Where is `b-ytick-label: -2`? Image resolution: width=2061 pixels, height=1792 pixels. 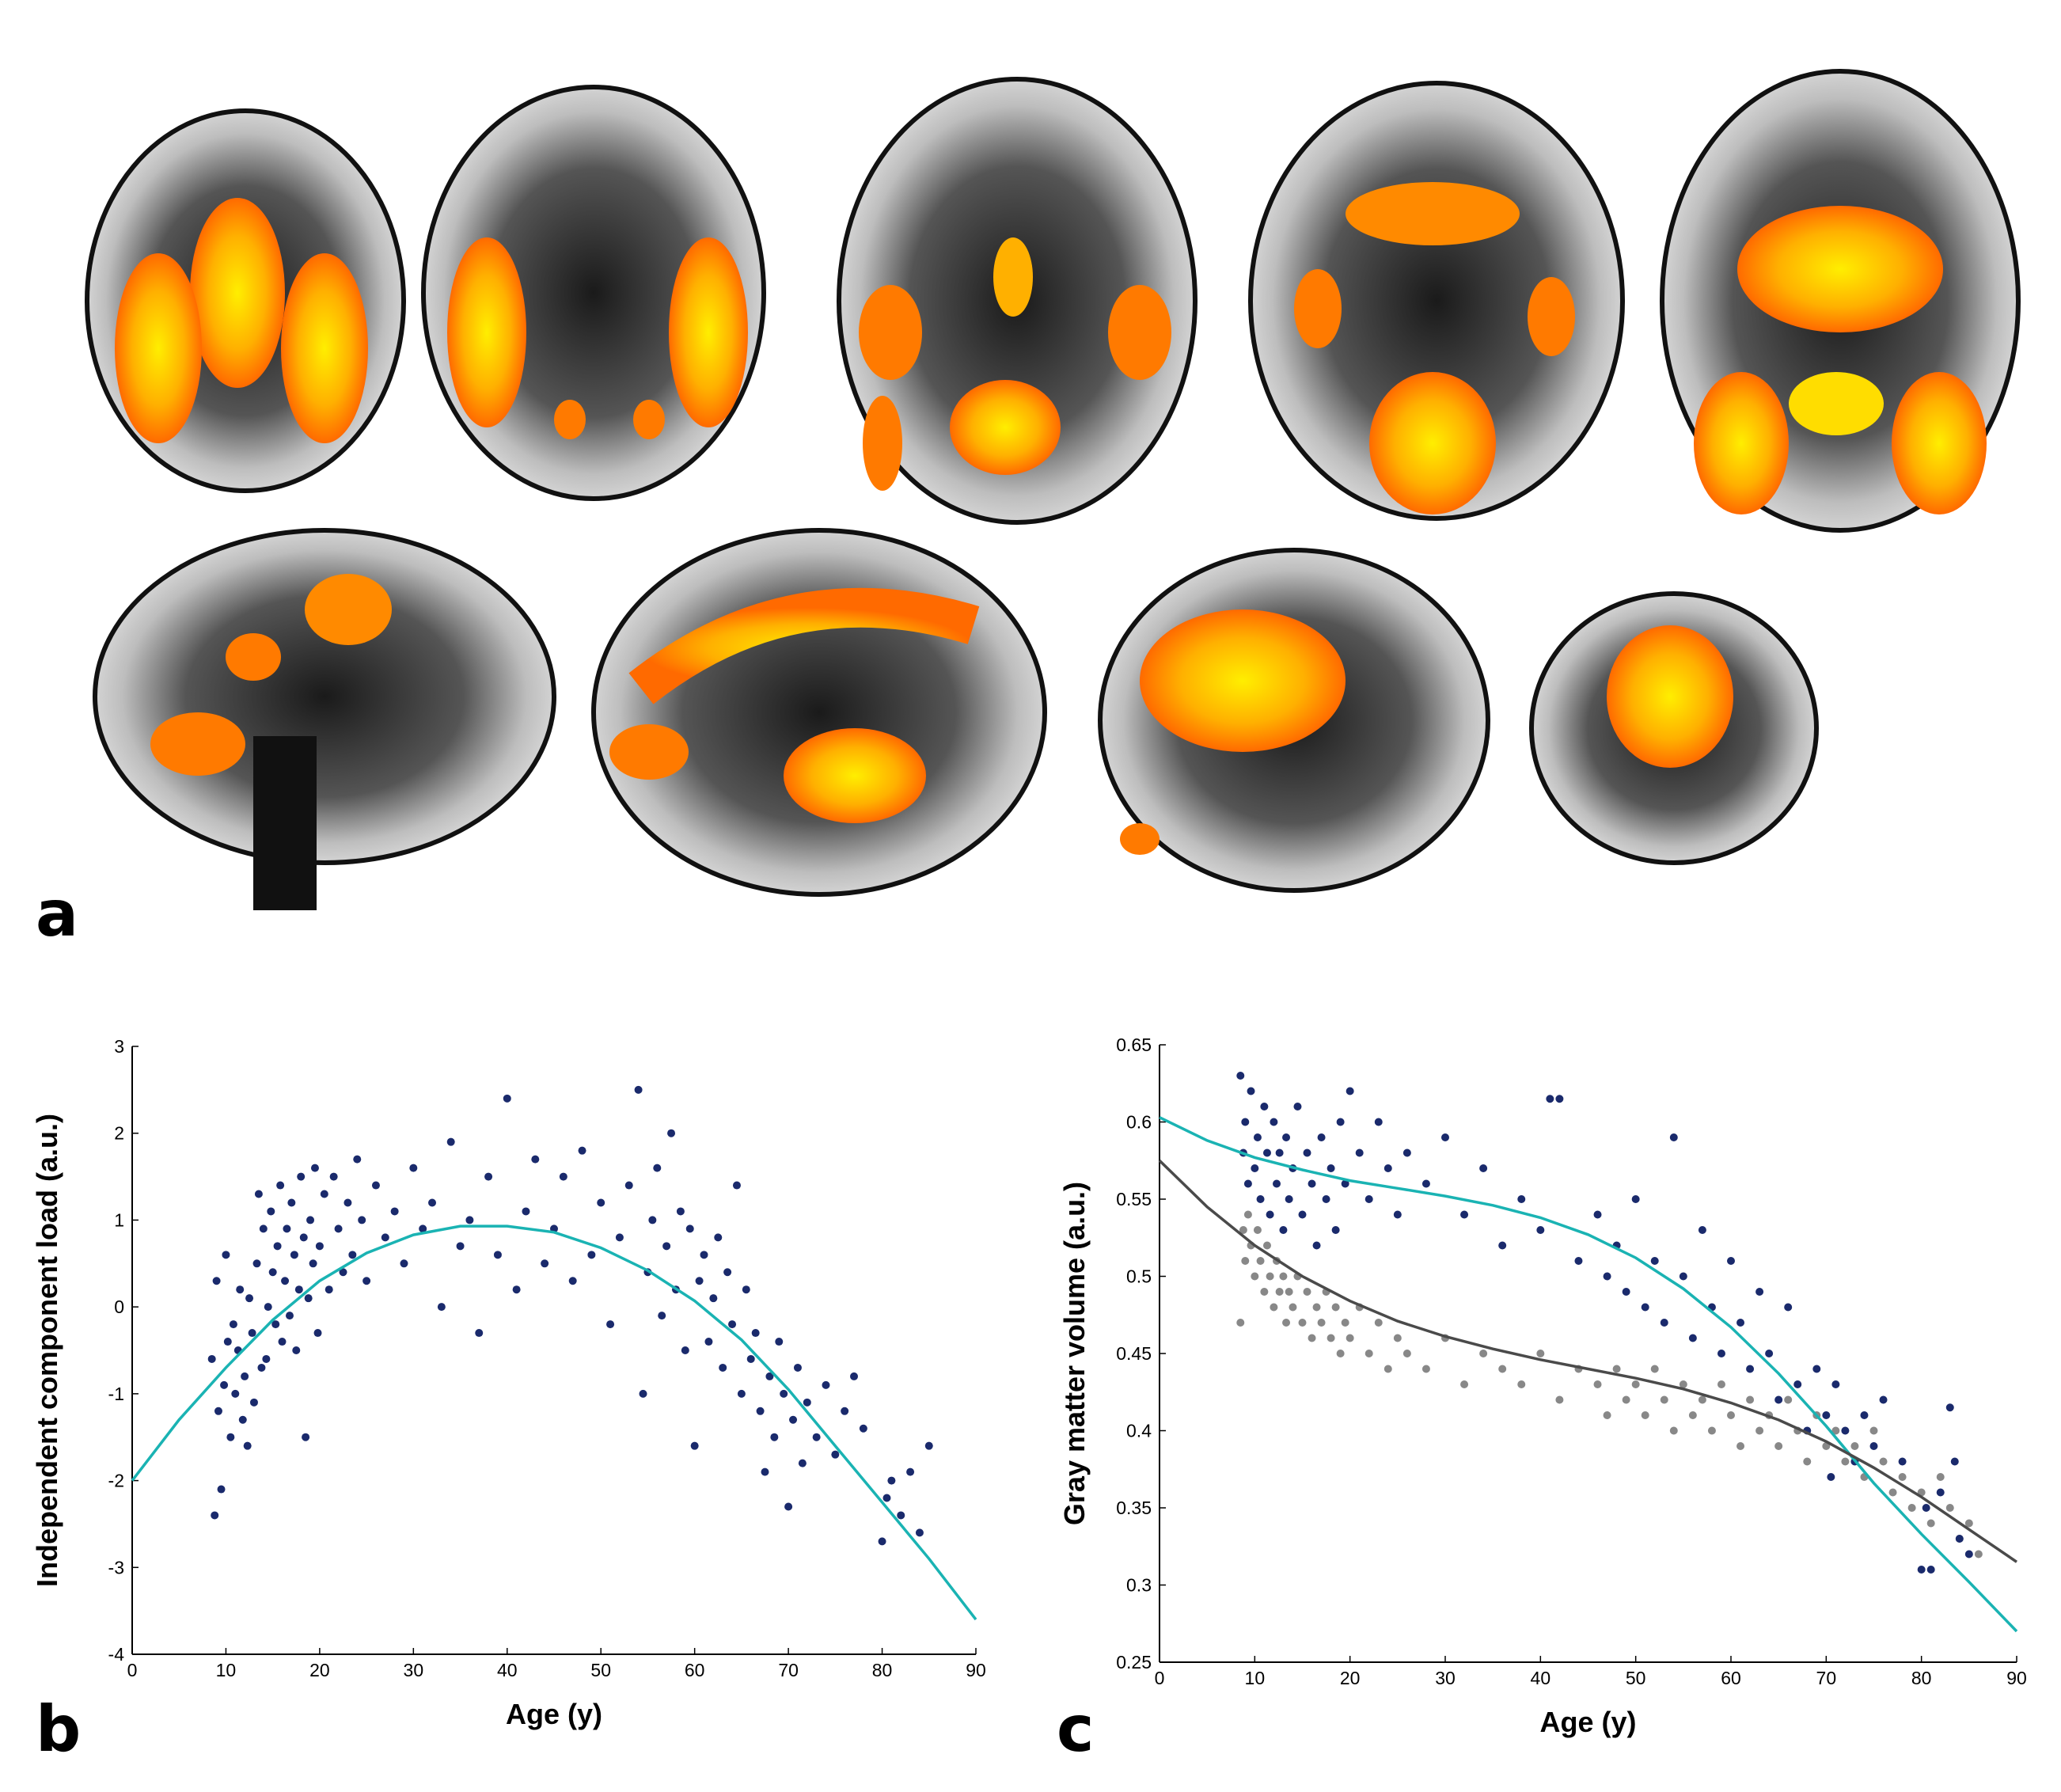 b-ytick-label: -2 is located at coordinates (116, 1481).